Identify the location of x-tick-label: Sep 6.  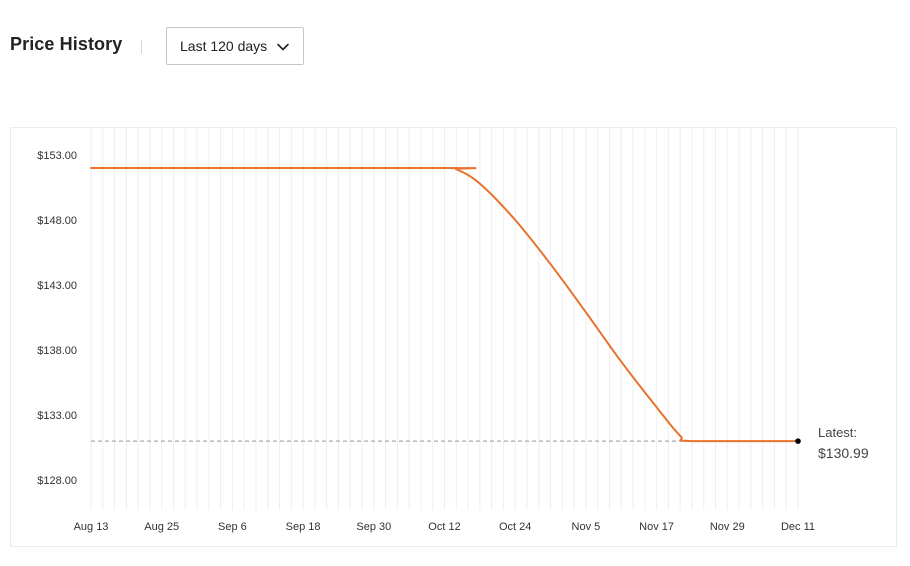
(232, 527).